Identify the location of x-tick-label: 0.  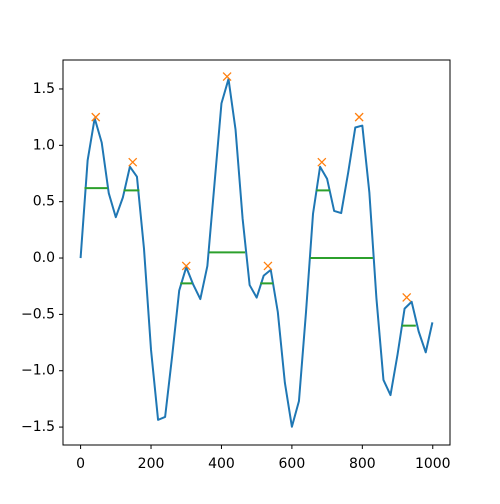
(80, 464).